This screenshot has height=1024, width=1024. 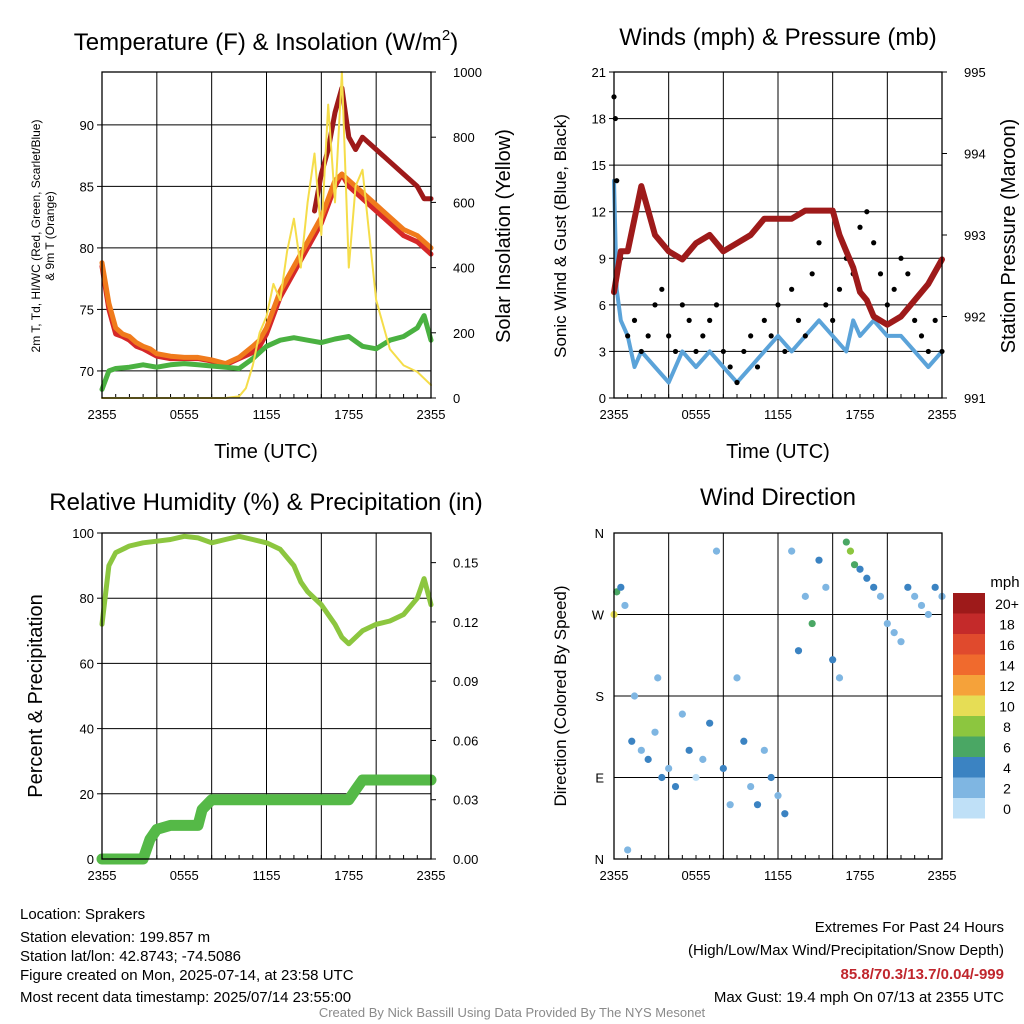 I want to click on y-right-tick-label: 0.06, so click(x=465, y=740).